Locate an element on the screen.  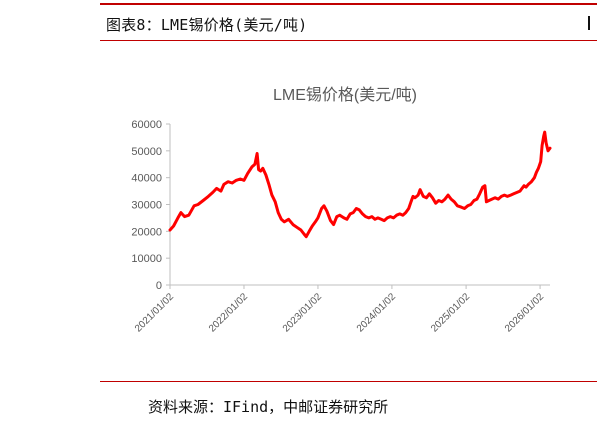
footer-divider is located at coordinates (348, 381).